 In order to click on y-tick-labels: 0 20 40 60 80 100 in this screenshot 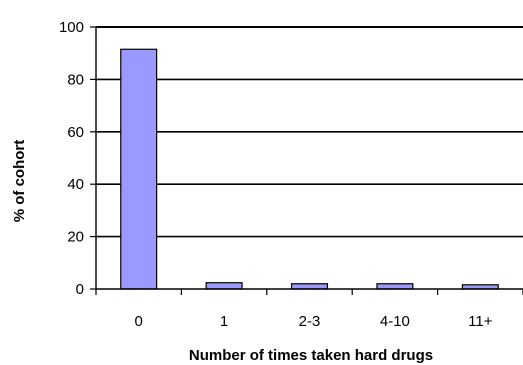, I will do `click(71, 158)`.